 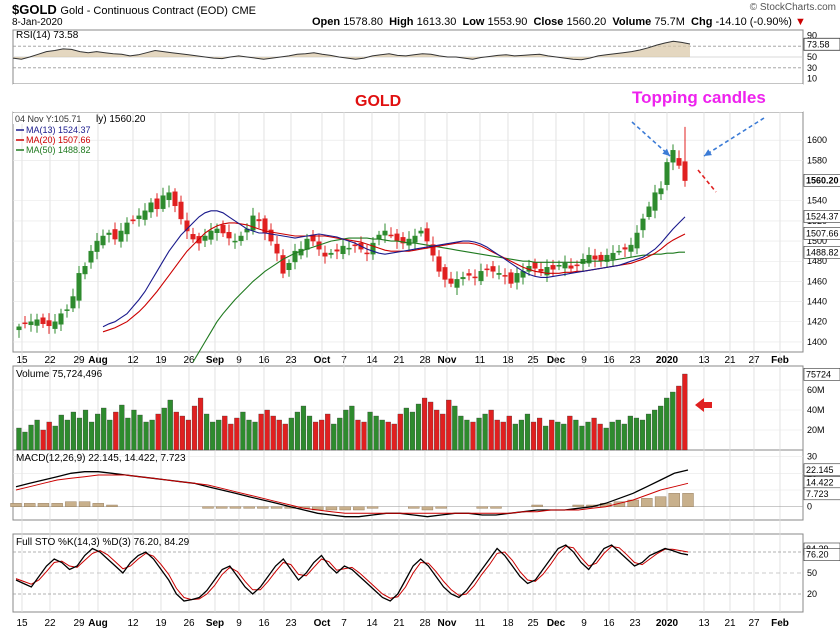 What do you see at coordinates (54, 118) in the screenshot?
I see `cursor-label-bg` at bounding box center [54, 118].